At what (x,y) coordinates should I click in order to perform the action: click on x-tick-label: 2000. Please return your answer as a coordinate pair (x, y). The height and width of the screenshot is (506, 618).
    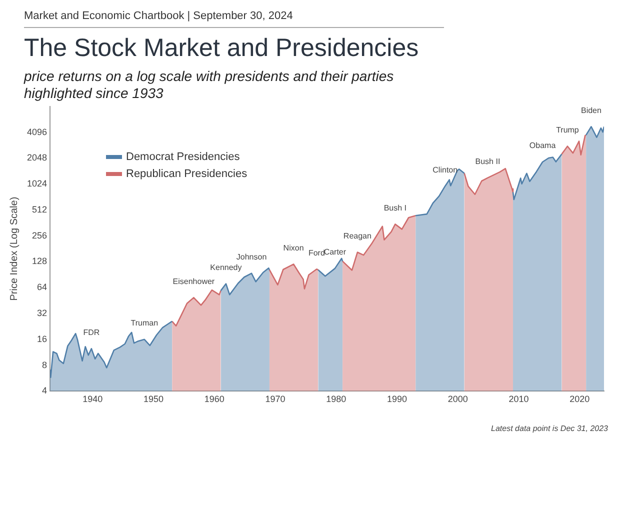
    Looking at the image, I should click on (458, 399).